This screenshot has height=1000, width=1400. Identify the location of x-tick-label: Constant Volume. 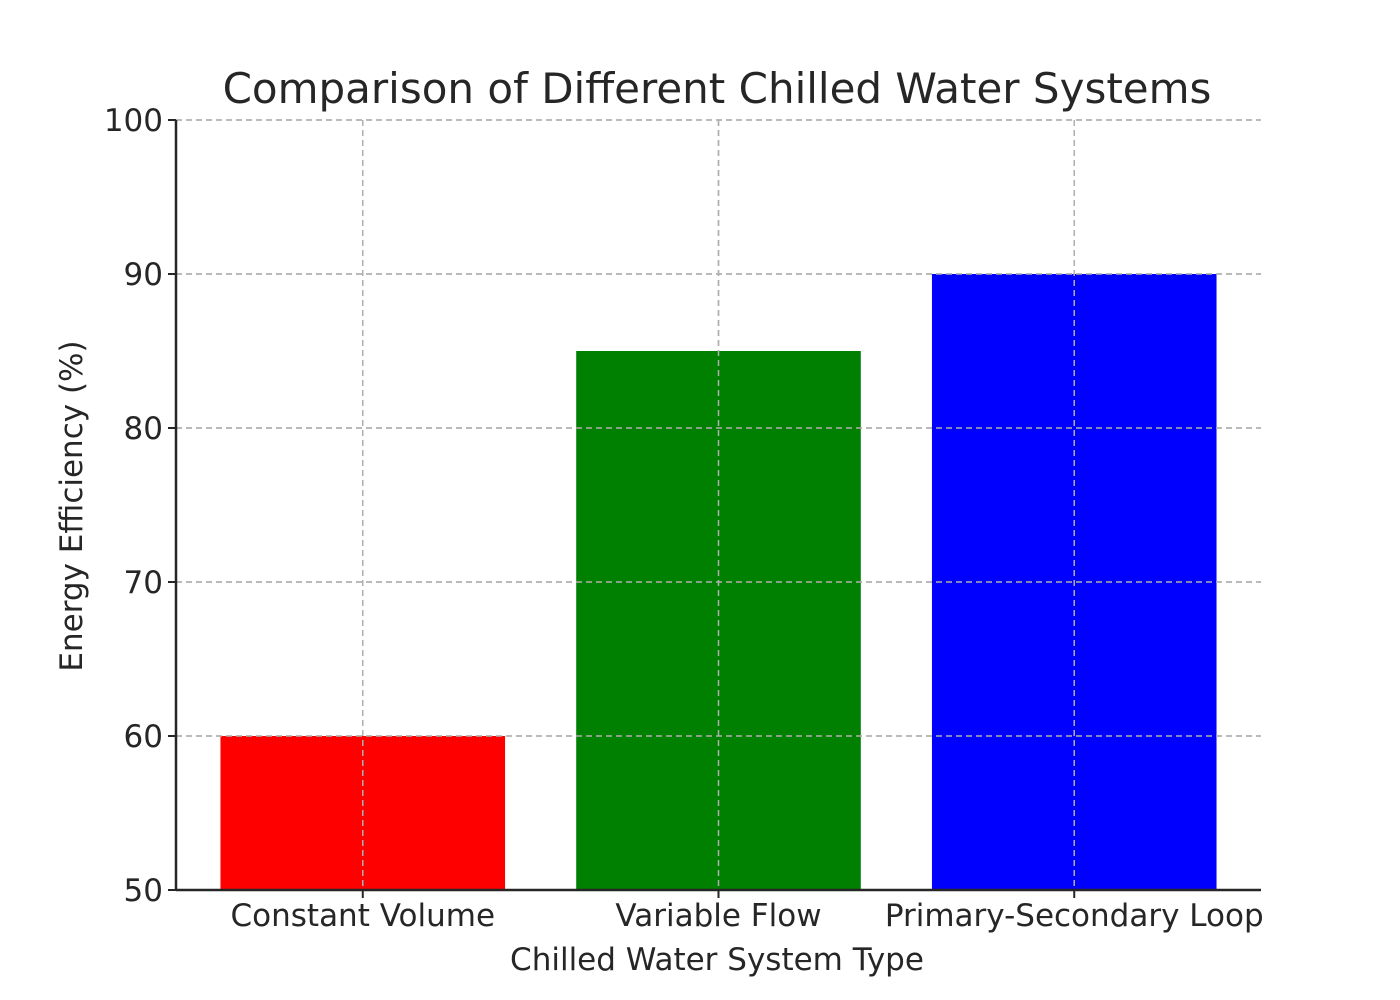
(363, 916).